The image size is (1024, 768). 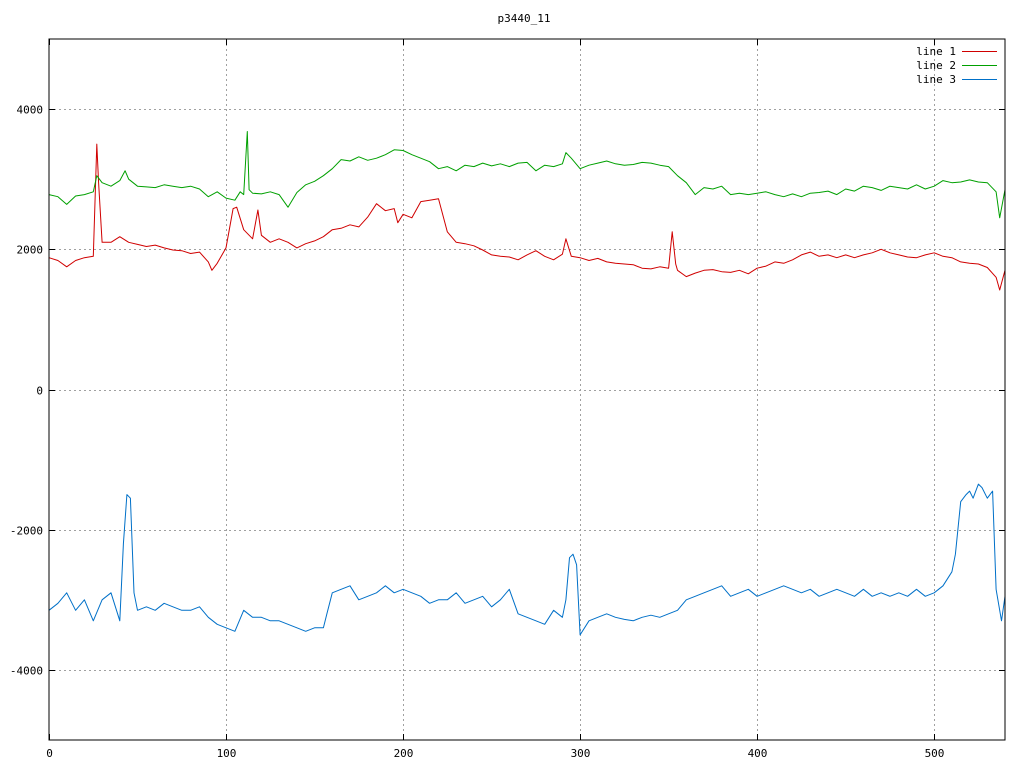 What do you see at coordinates (26, 671) in the screenshot?
I see `y-tick-label: -4000` at bounding box center [26, 671].